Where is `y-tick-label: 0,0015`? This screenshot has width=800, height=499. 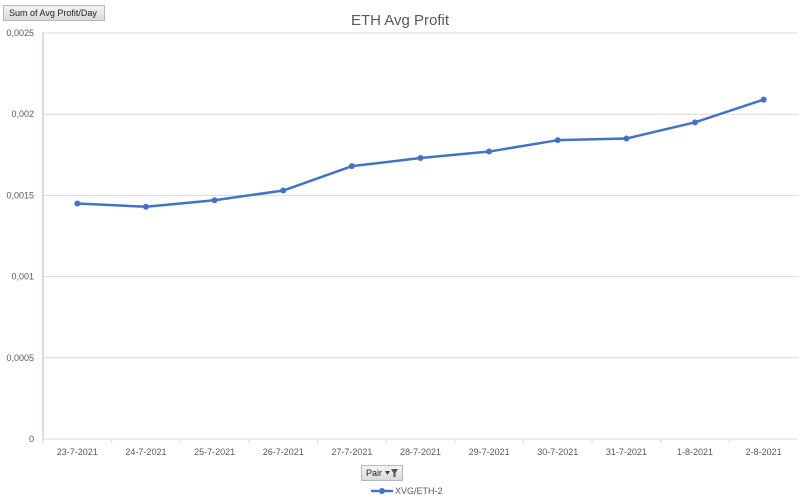 y-tick-label: 0,0015 is located at coordinates (20, 195).